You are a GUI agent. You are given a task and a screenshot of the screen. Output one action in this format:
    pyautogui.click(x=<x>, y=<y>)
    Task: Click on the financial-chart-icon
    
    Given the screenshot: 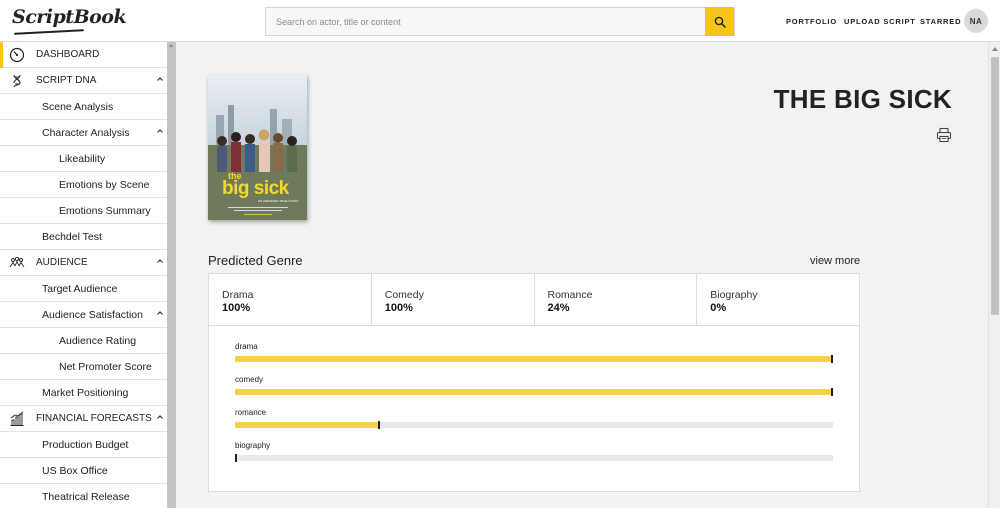 What is the action you would take?
    pyautogui.click(x=17, y=418)
    